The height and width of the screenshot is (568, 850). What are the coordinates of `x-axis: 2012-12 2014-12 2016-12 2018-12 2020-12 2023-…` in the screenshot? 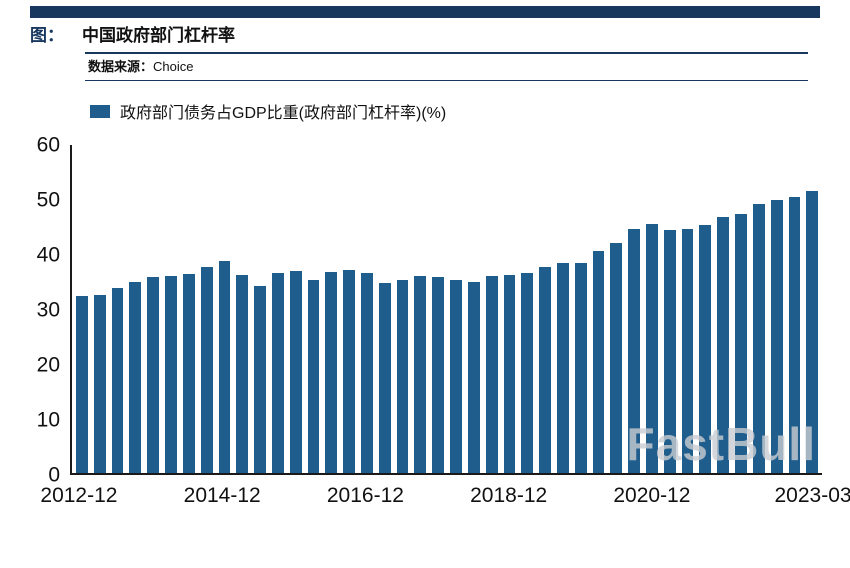 It's located at (445, 496).